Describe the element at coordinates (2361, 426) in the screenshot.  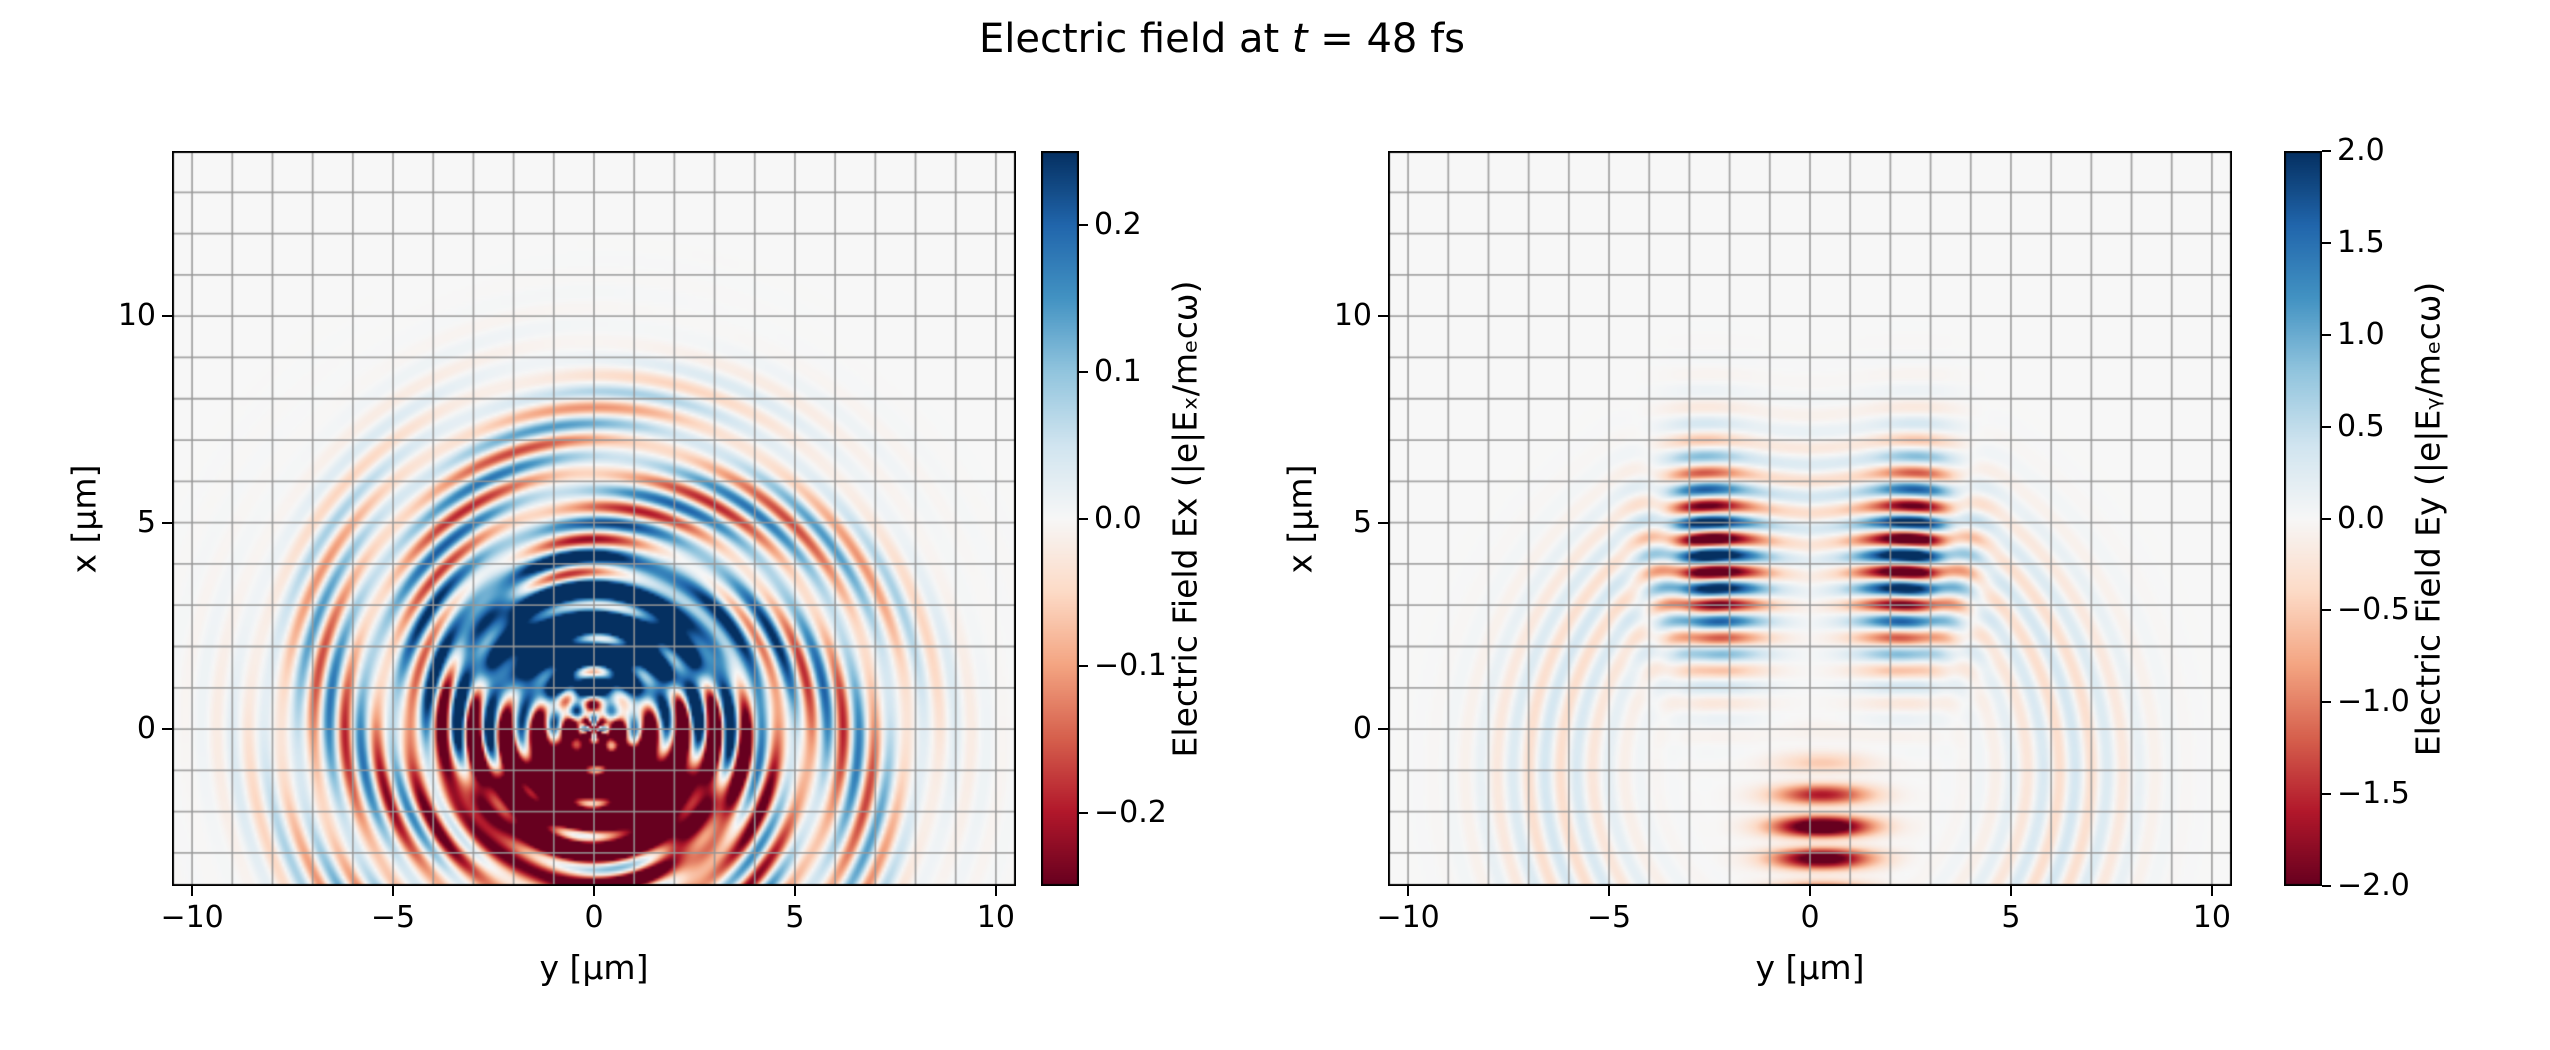
I see `colorbar-tick-label: 0.5` at that location.